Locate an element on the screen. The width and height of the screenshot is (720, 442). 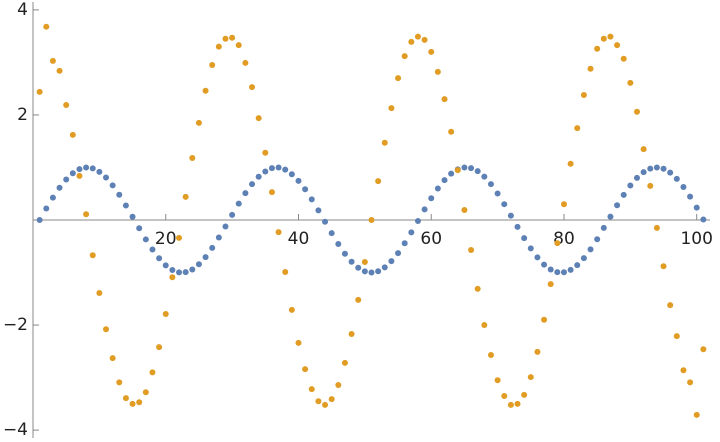
x-tick-label: 60 is located at coordinates (431, 239).